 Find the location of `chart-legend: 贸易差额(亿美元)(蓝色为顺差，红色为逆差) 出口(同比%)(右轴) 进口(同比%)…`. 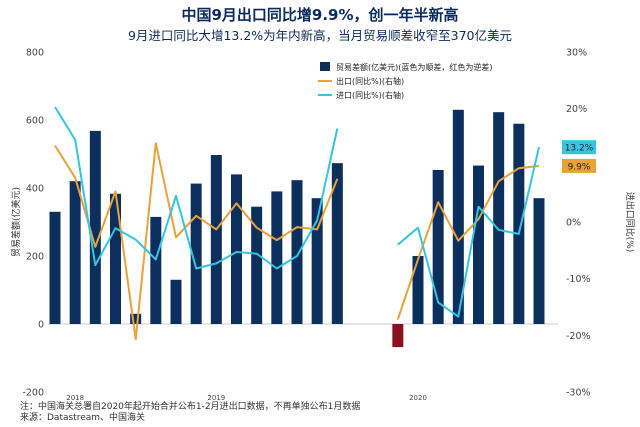

chart-legend: 贸易差额(亿美元)(蓝色为顺差，红色为逆差) 出口(同比%)(右轴) 进口(同比%)… is located at coordinates (405, 81).